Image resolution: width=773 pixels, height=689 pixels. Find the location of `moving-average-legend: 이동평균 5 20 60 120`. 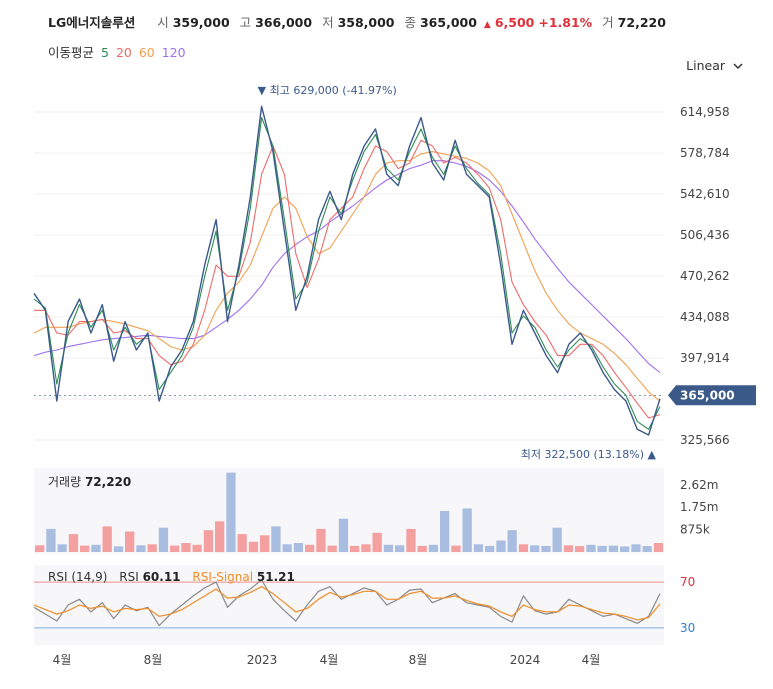

moving-average-legend: 이동평균 5 20 60 120 is located at coordinates (118, 51).